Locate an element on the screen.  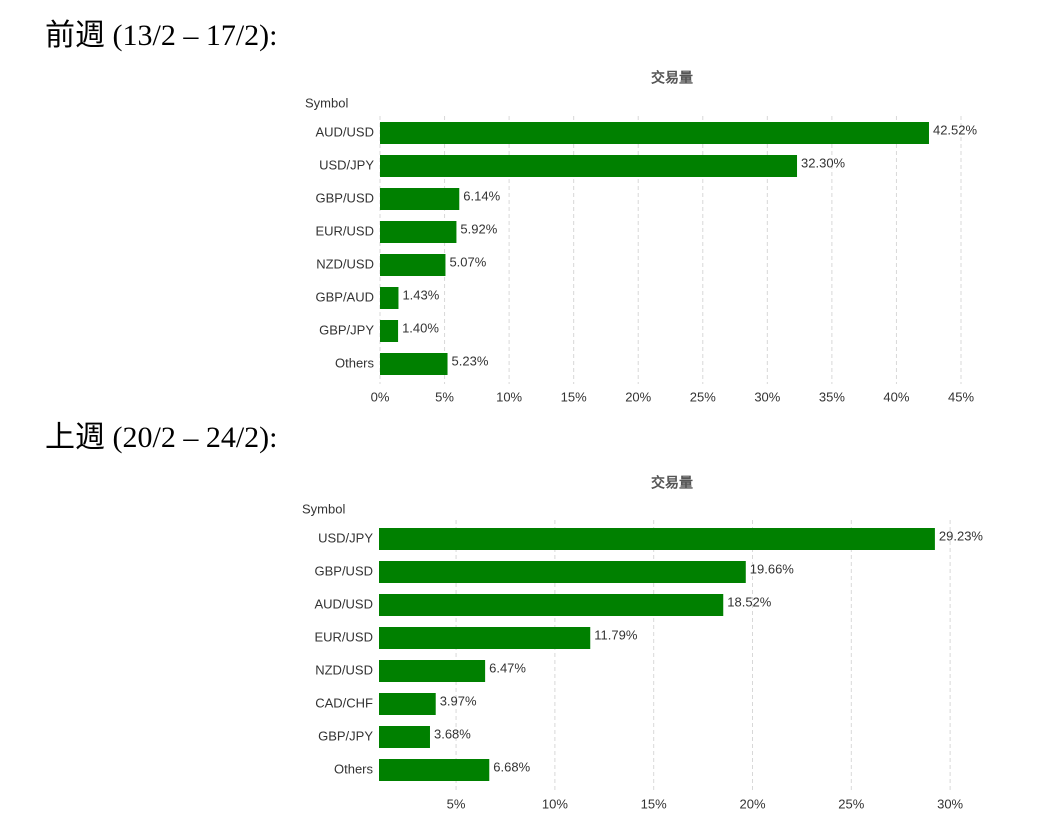
y-tick-label: GBP/AUD is located at coordinates (344, 296).